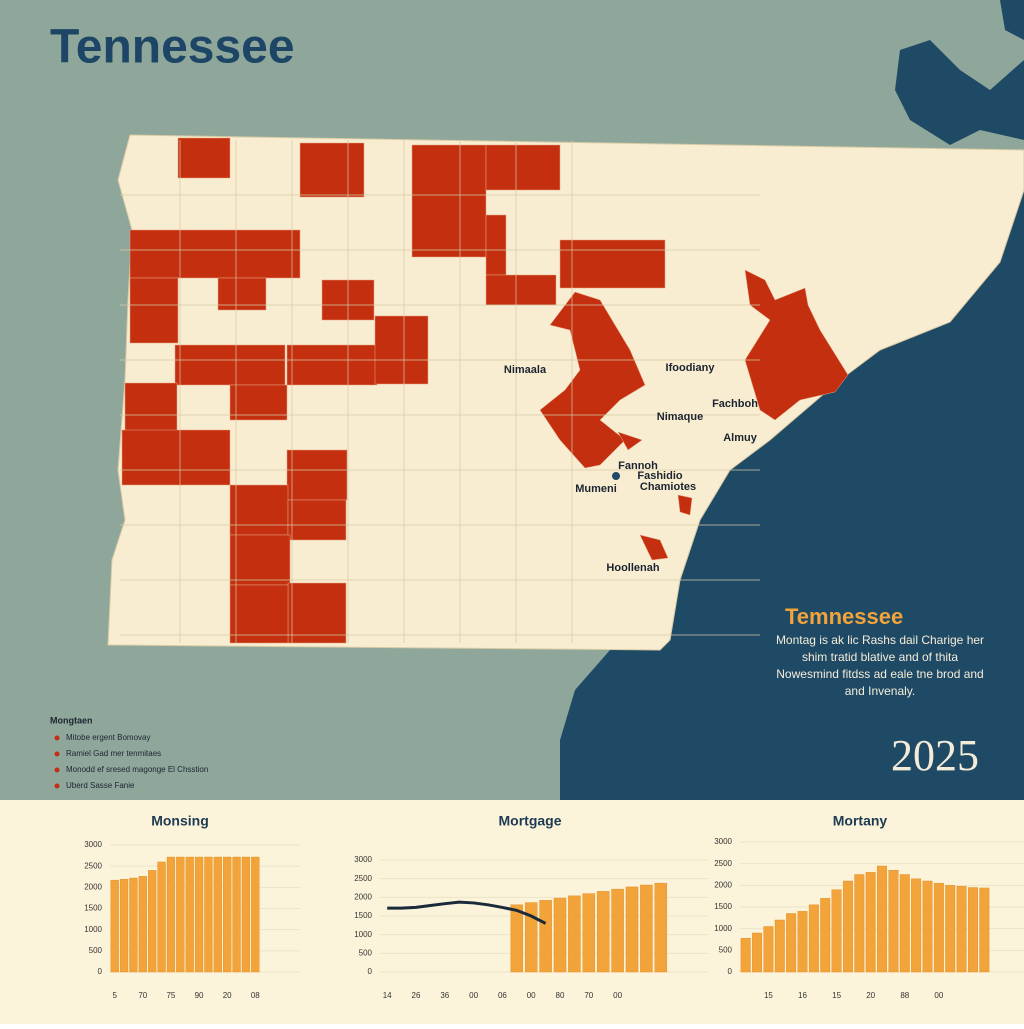 The image size is (1024, 1029). I want to click on x-tick-label: 36, so click(444, 995).